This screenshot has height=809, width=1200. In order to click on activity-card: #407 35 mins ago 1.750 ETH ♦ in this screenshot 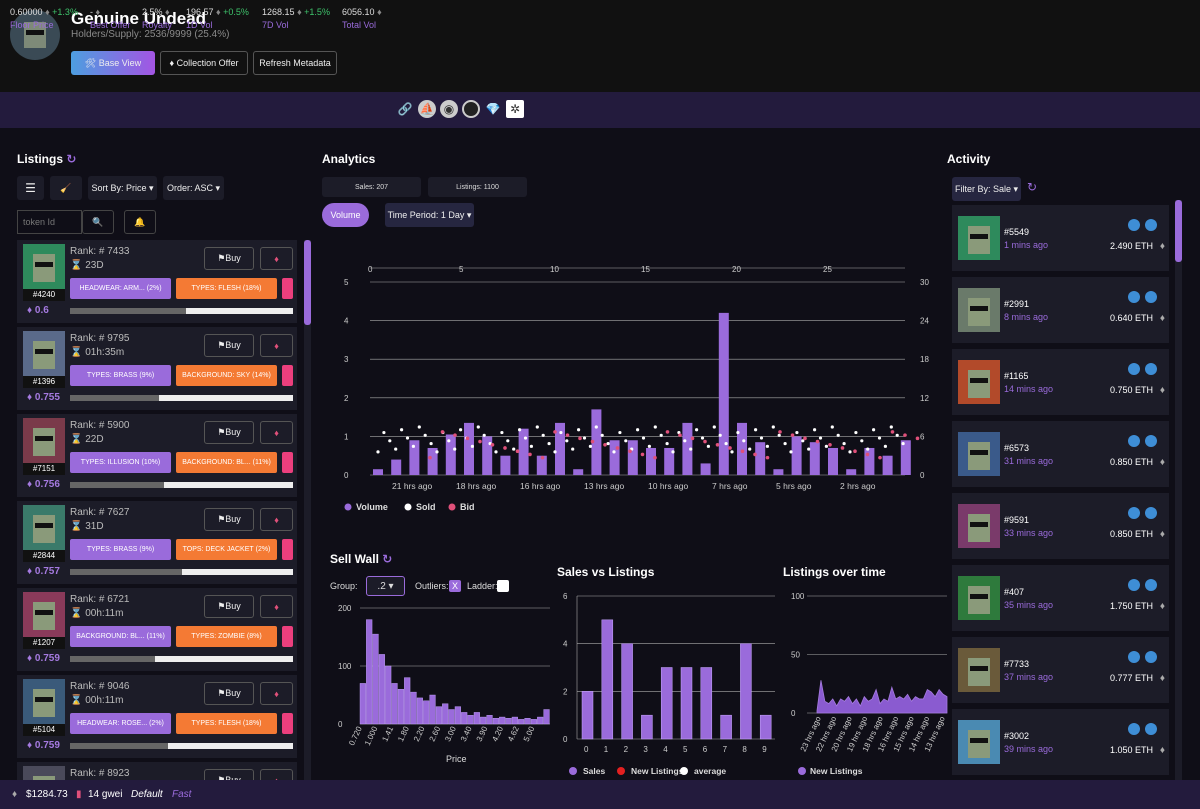, I will do `click(1060, 598)`.